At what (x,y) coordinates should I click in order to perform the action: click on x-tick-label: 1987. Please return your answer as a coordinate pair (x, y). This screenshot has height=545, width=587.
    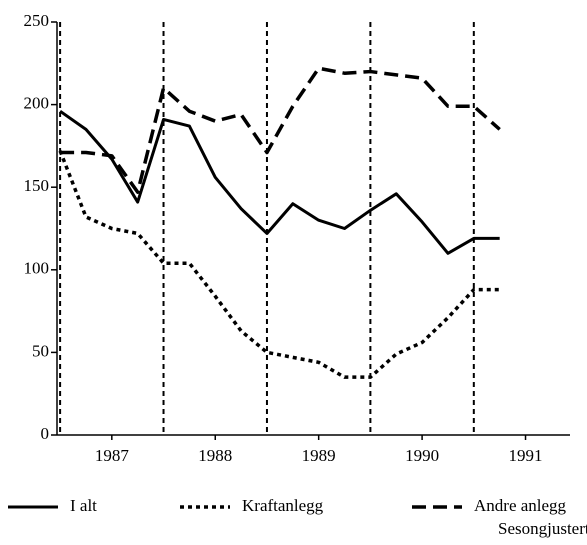
    Looking at the image, I should click on (112, 455).